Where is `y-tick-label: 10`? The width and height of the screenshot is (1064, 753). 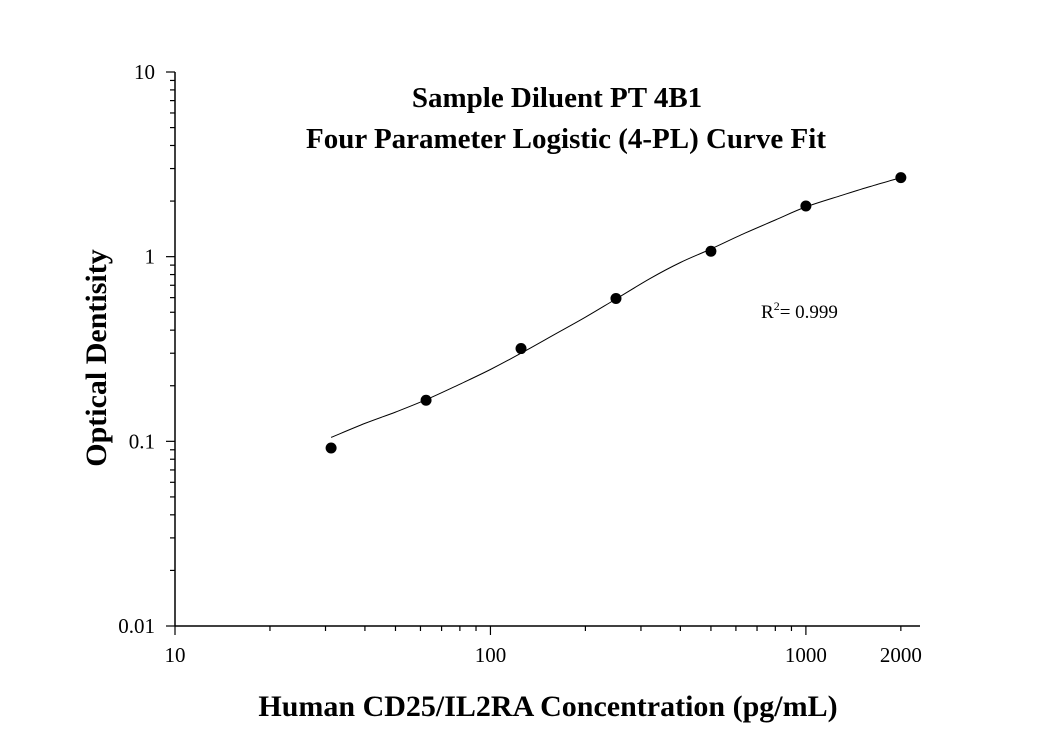
y-tick-label: 10 is located at coordinates (144, 72).